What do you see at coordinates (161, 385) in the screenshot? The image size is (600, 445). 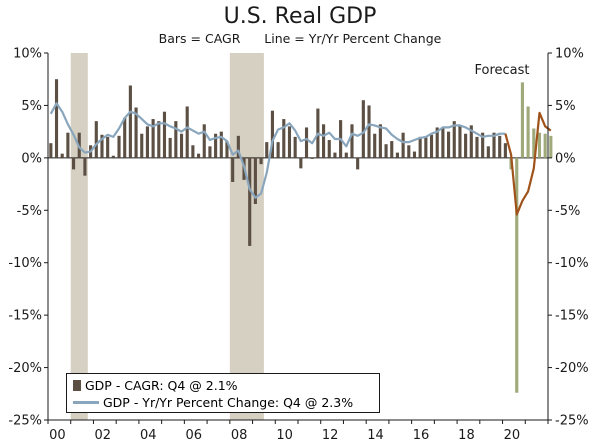 I see `legend-label-cagr: GDP - CAGR: Q4 @ 2.1%` at bounding box center [161, 385].